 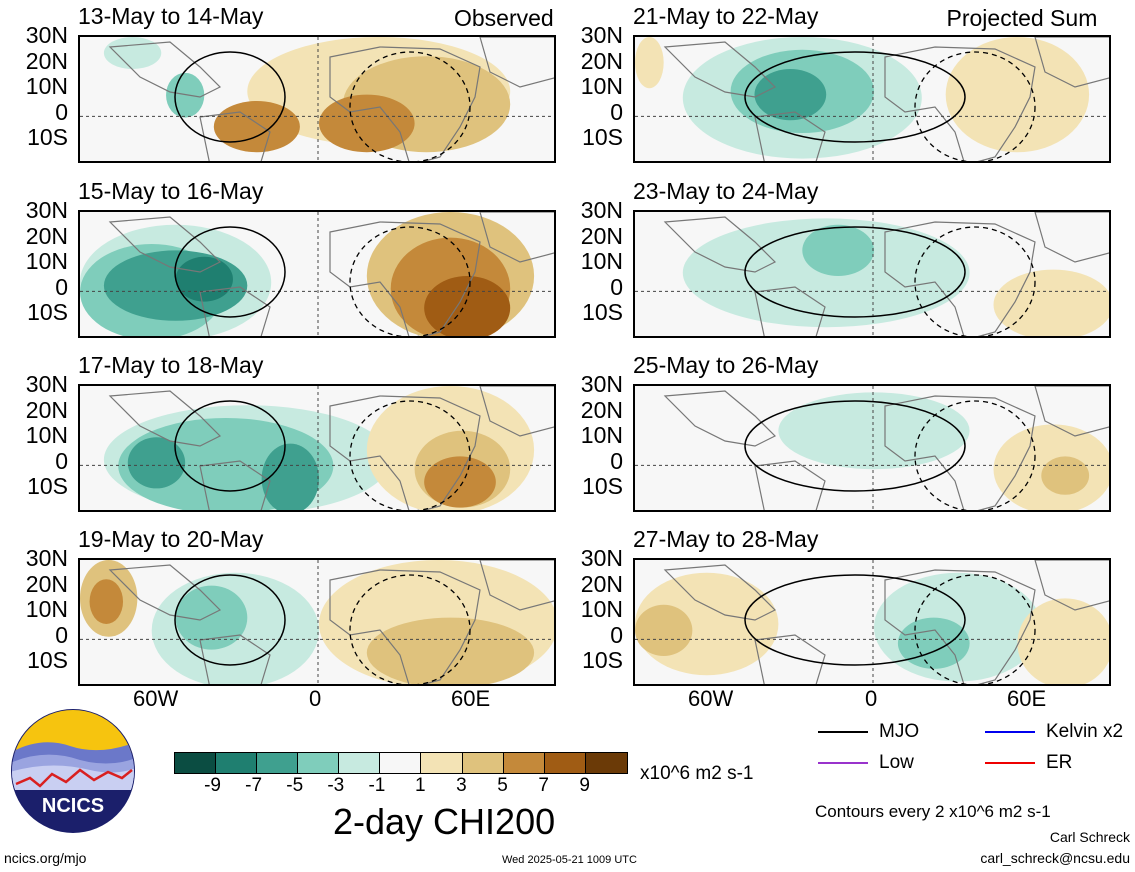 I want to click on lon-label-0-right: 0, so click(x=871, y=698).